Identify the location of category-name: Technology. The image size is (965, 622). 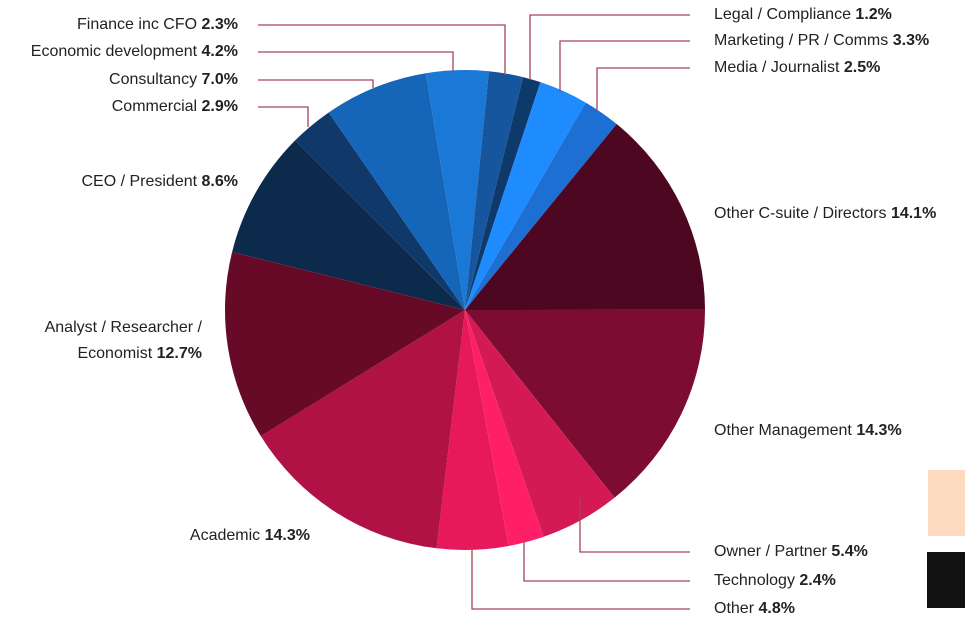
(754, 580).